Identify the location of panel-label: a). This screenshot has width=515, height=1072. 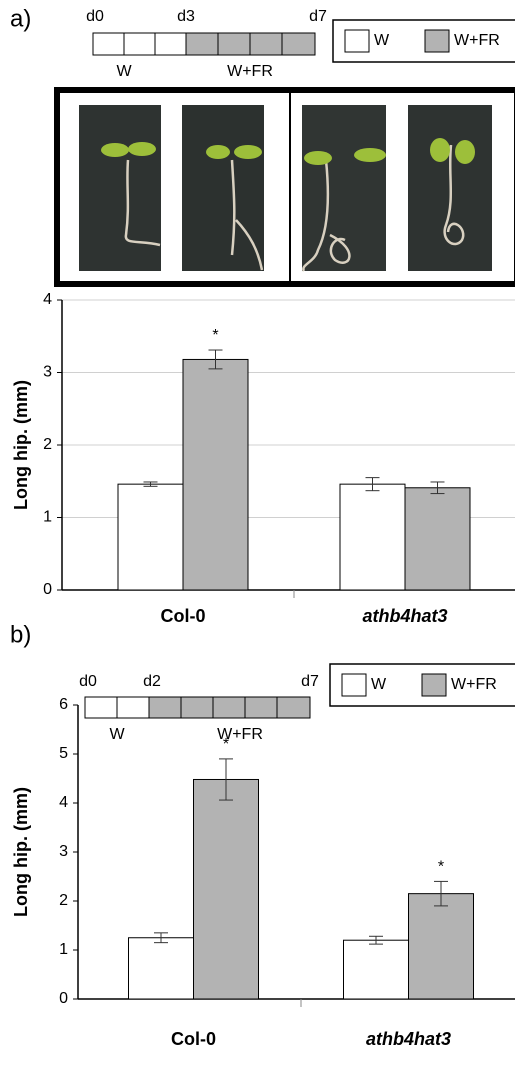
(20, 18).